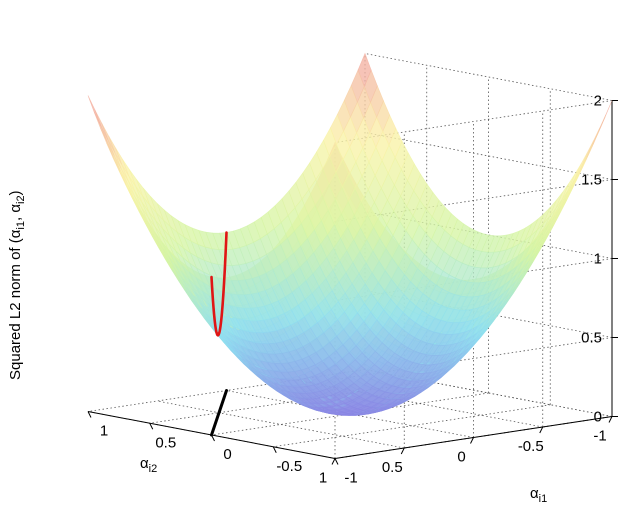  I want to click on y-tick-label: -0.5, so click(531, 446).